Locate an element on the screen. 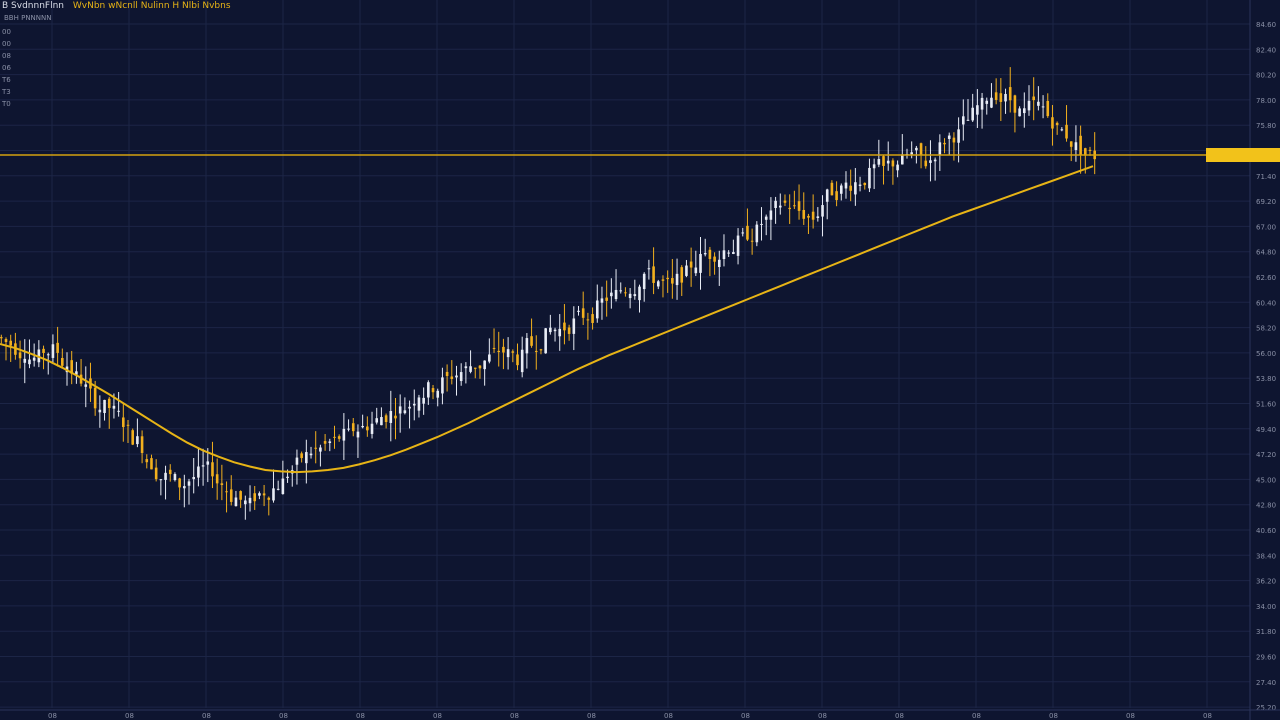 The image size is (1280, 720). price-tick-label: 36.20 is located at coordinates (1266, 582).